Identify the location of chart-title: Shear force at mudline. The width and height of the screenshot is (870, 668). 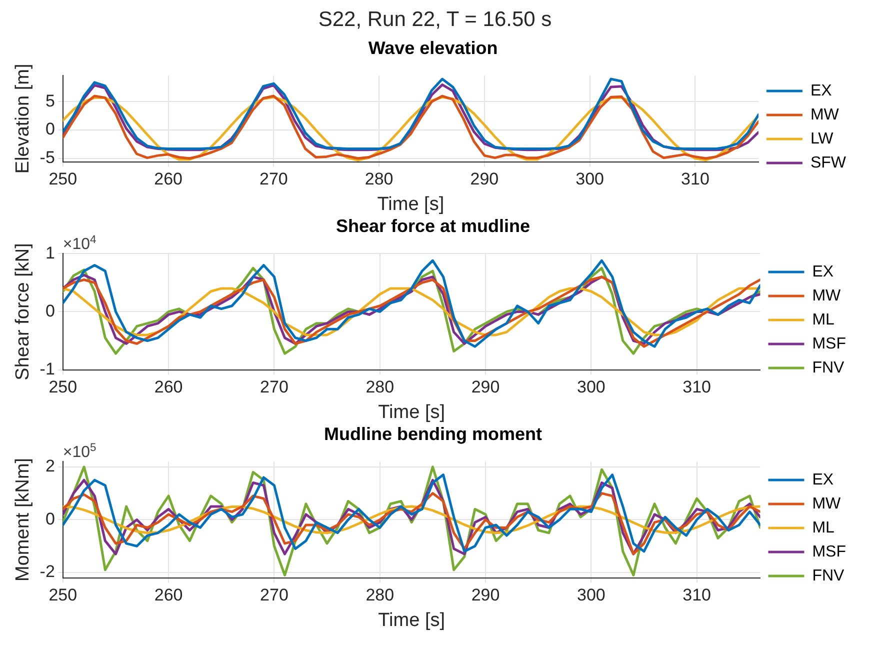
(433, 226).